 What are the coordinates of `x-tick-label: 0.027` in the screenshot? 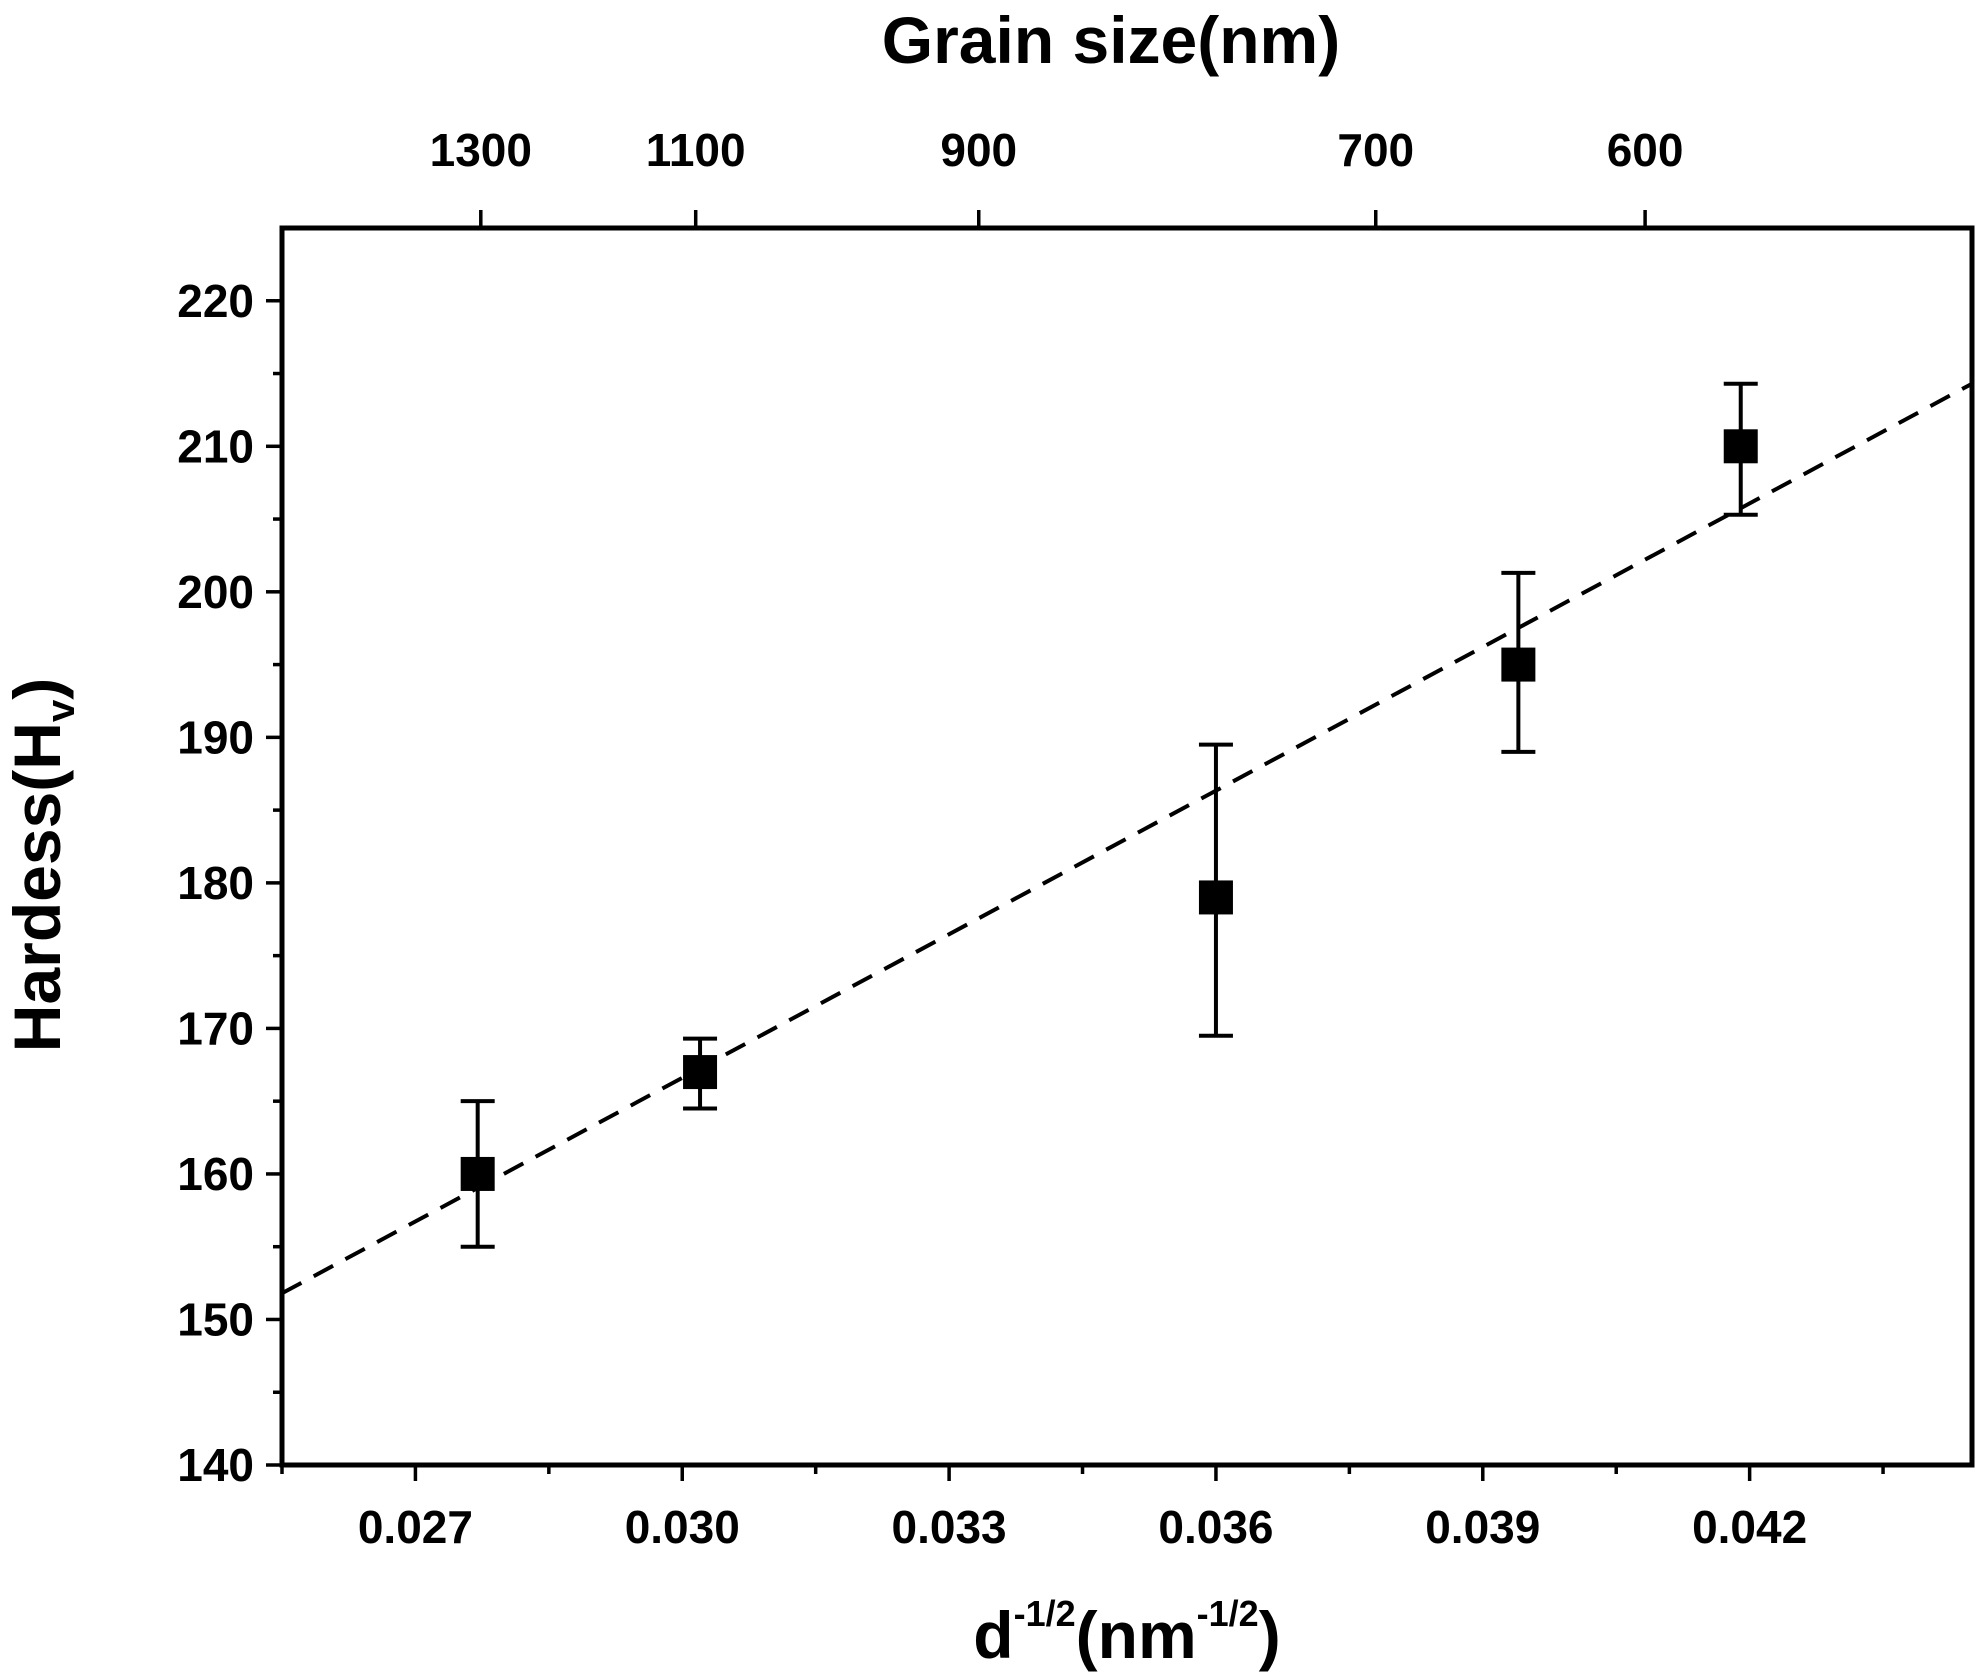 It's located at (415, 1527).